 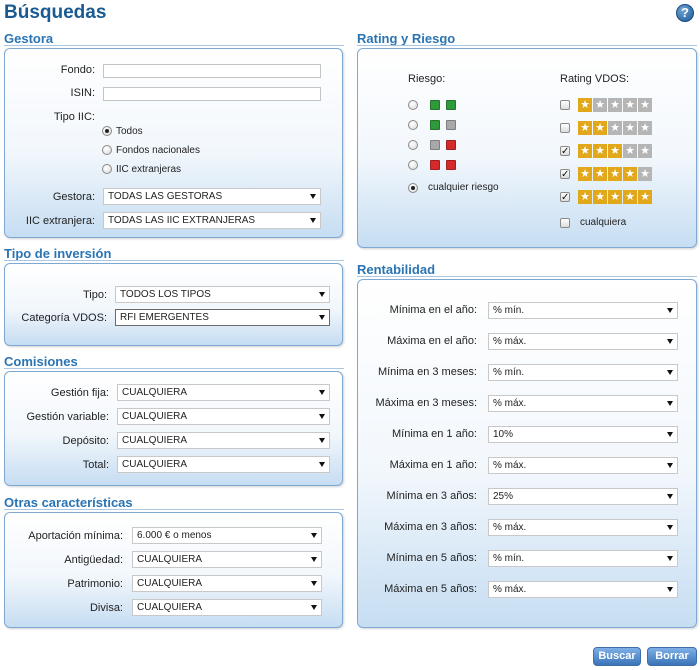 I want to click on total-label: Total:, so click(x=95, y=465).